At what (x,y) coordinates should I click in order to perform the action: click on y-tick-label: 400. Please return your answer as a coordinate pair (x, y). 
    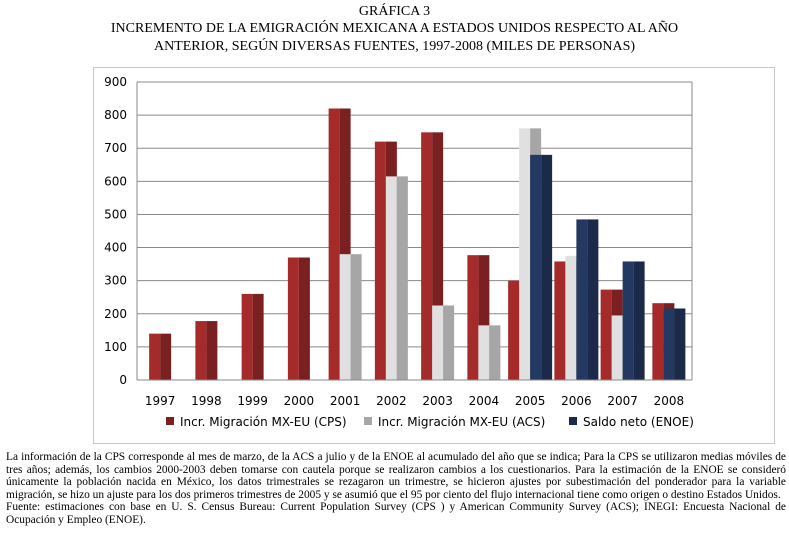
    Looking at the image, I should click on (115, 248).